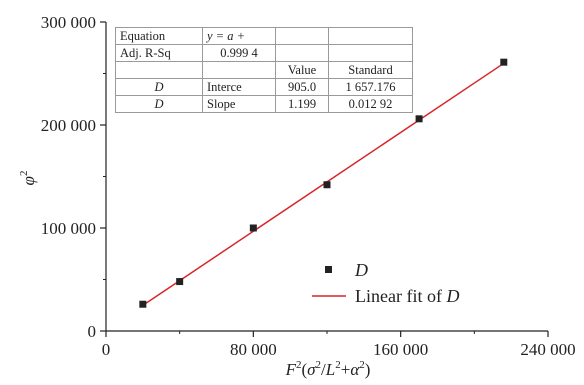 This screenshot has height=385, width=584. I want to click on legend-label-points: D, so click(361, 270).